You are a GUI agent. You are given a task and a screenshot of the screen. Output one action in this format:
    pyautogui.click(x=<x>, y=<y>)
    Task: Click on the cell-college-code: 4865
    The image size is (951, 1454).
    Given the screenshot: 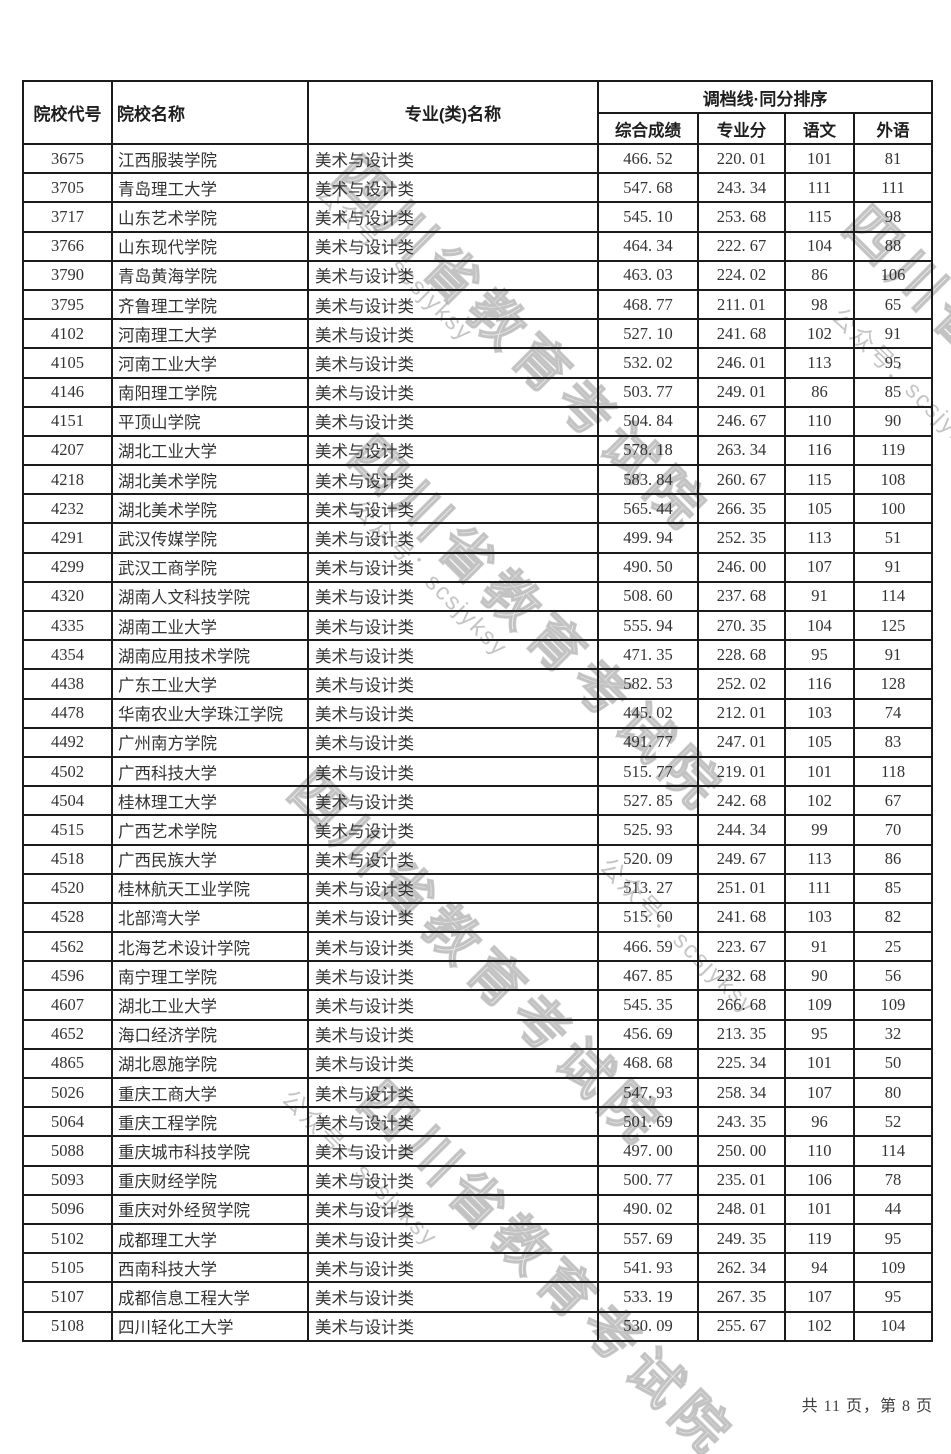 What is the action you would take?
    pyautogui.click(x=67, y=1063)
    